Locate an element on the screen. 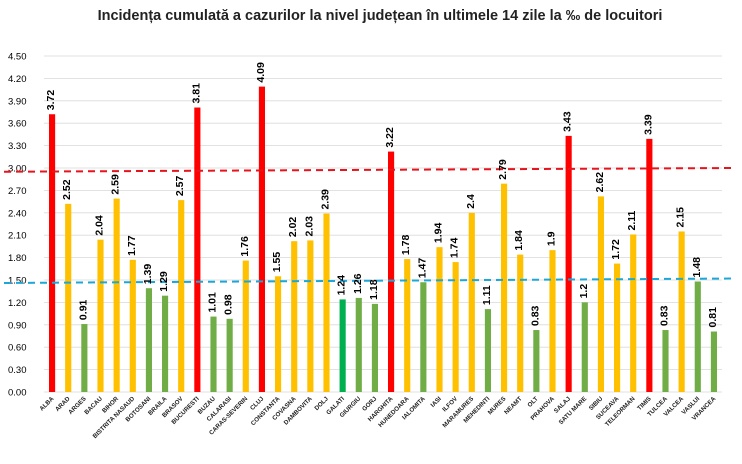 Image resolution: width=742 pixels, height=464 pixels. y-tick-label: 4.50 is located at coordinates (17, 57).